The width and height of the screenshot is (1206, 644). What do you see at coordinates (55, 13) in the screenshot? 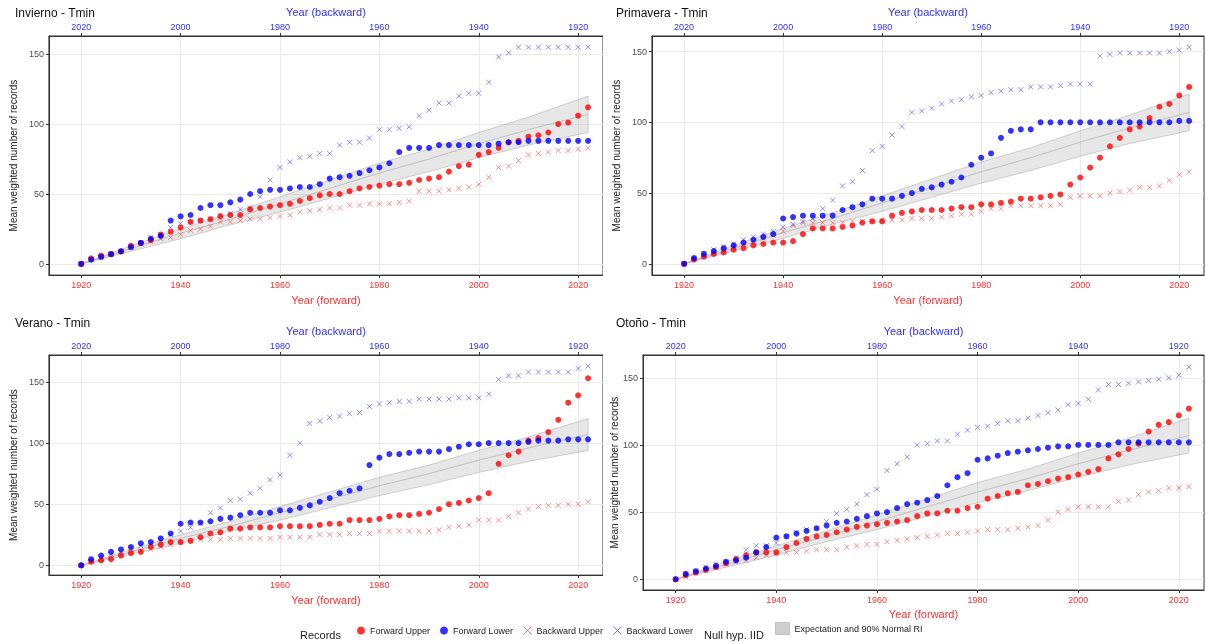
I see `chart-title: Invierno - Tmin` at bounding box center [55, 13].